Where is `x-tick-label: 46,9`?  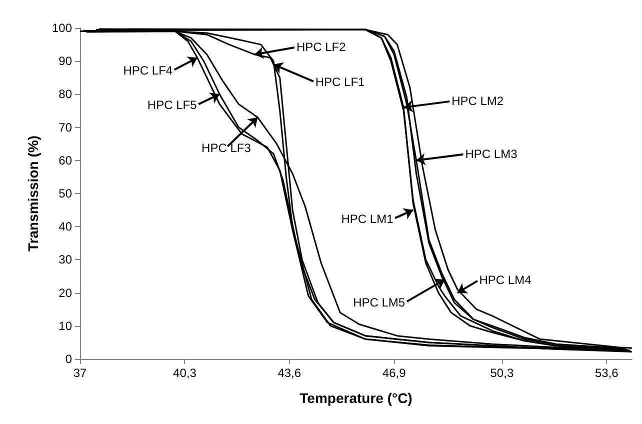
x-tick-label: 46,9 is located at coordinates (394, 373).